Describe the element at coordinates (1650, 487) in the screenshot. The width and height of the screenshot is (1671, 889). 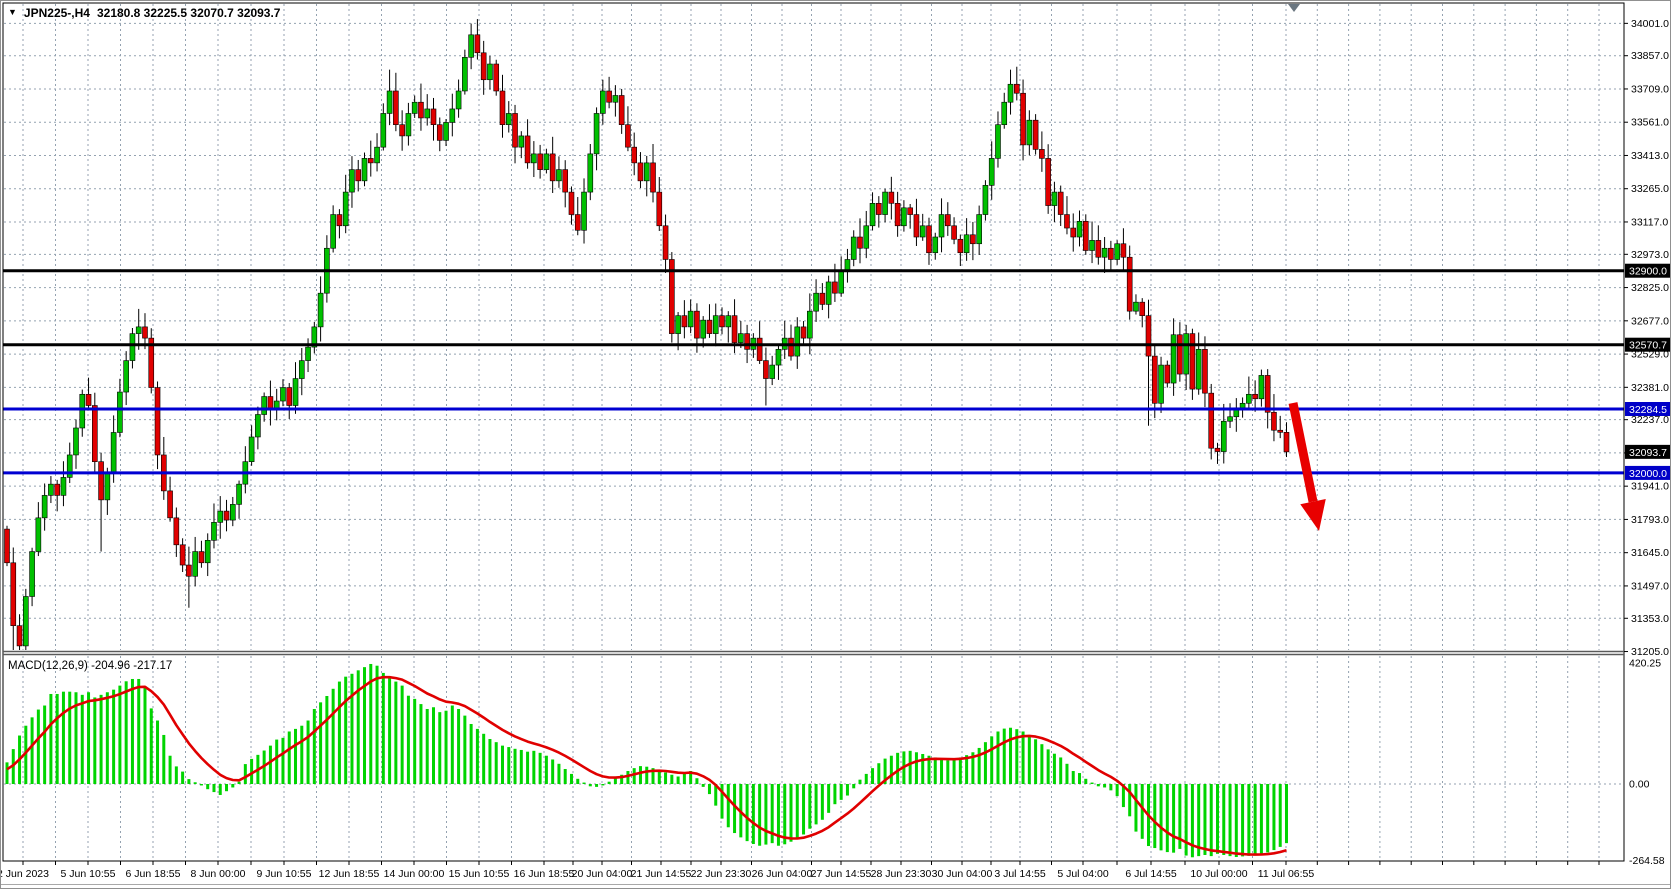
I see `price-tick-label: 31941.0` at that location.